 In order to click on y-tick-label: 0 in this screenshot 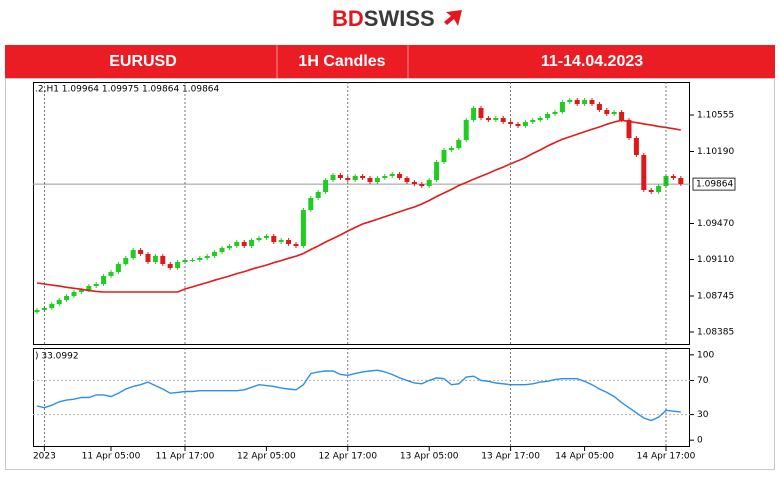, I will do `click(700, 441)`.